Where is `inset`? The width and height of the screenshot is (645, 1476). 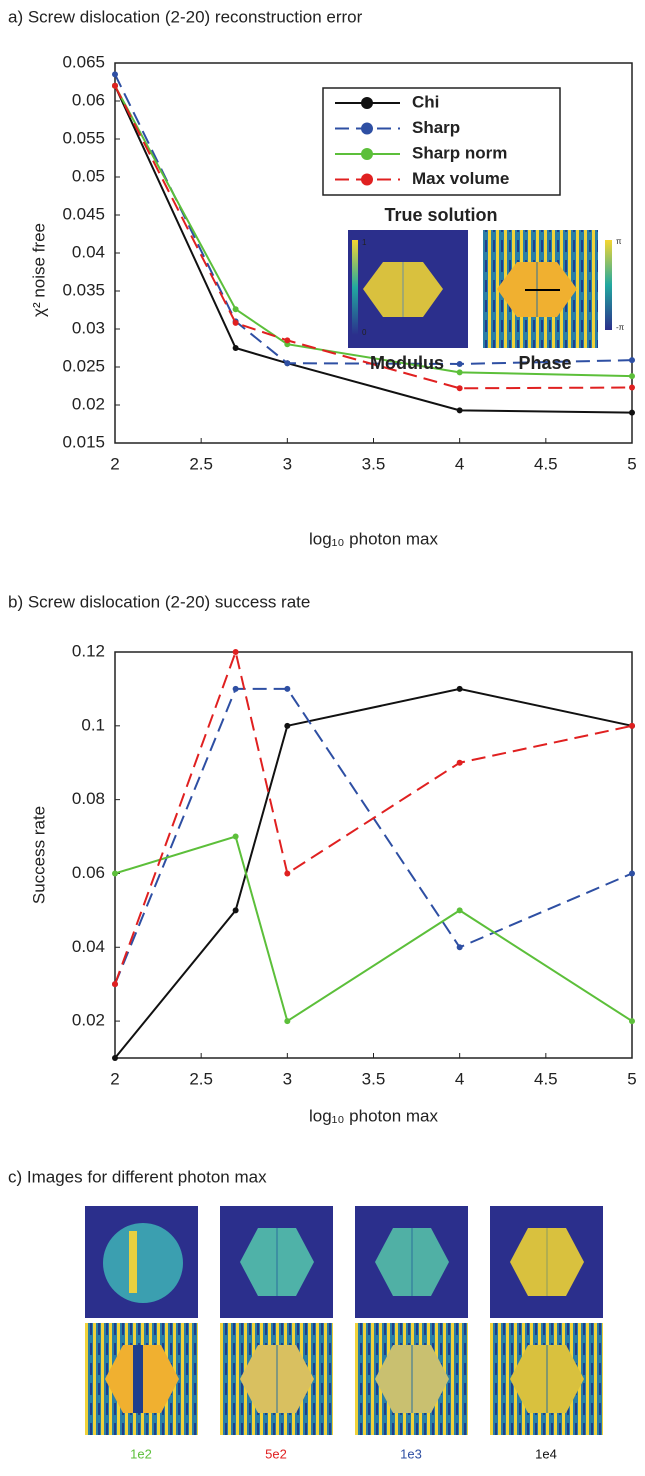 inset is located at coordinates (480, 289).